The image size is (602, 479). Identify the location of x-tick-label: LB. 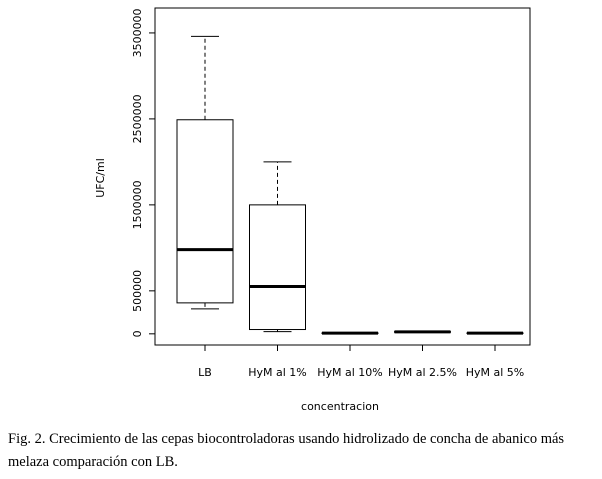
(205, 372).